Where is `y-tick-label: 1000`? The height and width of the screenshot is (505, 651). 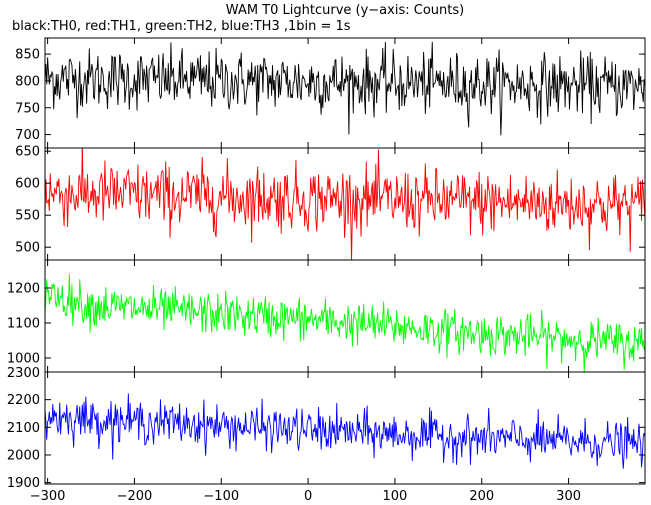
y-tick-label: 1000 is located at coordinates (23, 359).